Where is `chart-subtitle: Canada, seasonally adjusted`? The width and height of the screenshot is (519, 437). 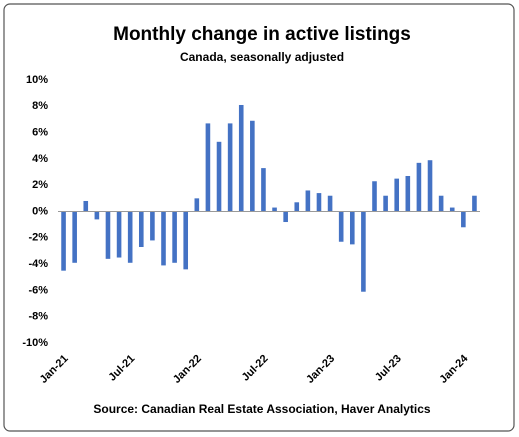
chart-subtitle: Canada, seasonally adjusted is located at coordinates (262, 57).